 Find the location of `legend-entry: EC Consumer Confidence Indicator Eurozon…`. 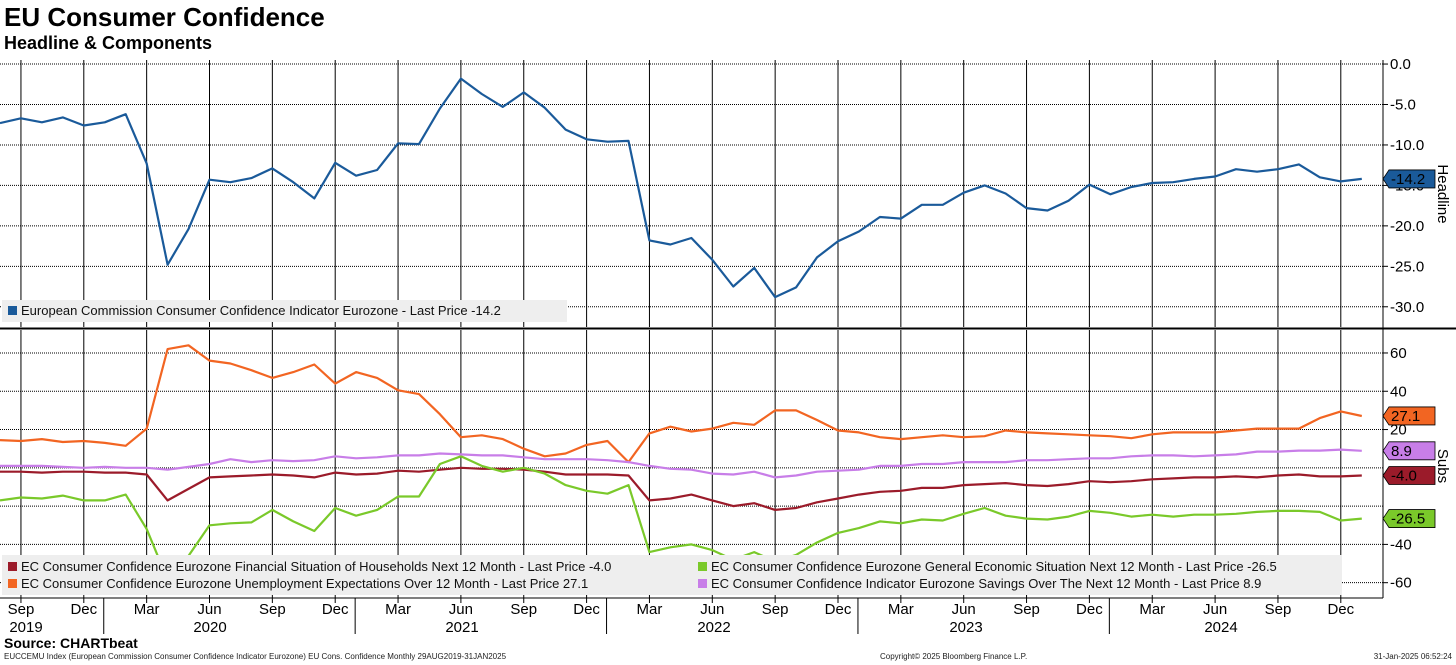

legend-entry: EC Consumer Confidence Indicator Eurozon… is located at coordinates (986, 583).